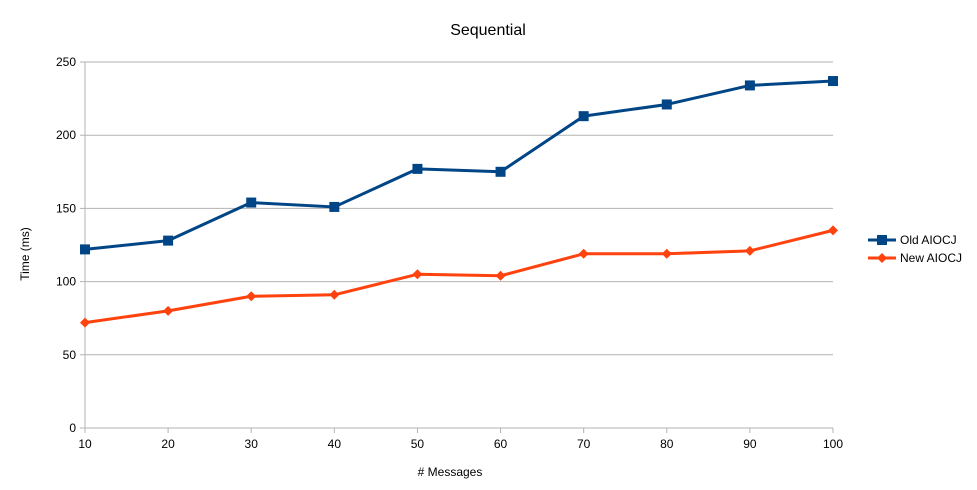 The width and height of the screenshot is (977, 490). Describe the element at coordinates (931, 258) in the screenshot. I see `legend-label: New AIOCJ` at that location.